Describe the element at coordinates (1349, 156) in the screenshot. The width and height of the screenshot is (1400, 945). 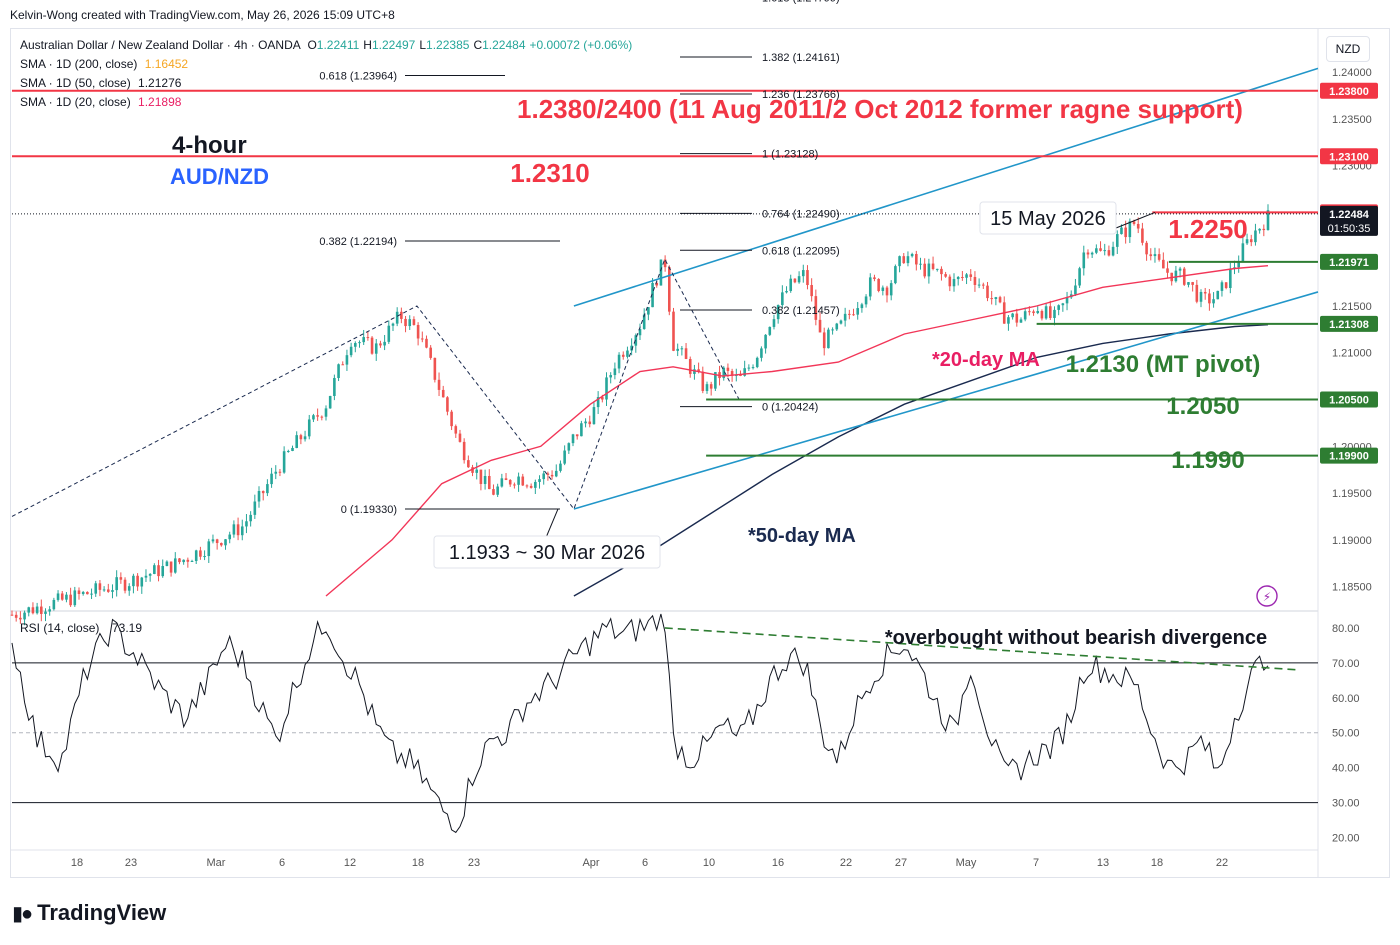
I see `level-price-tag: 1.23100` at that location.